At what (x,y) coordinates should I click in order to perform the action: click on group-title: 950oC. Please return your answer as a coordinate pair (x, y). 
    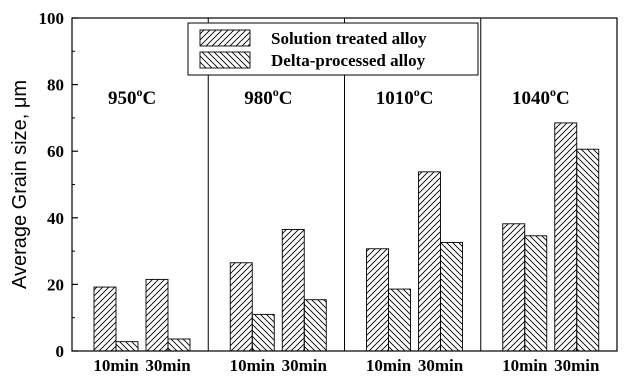
    Looking at the image, I should click on (132, 97).